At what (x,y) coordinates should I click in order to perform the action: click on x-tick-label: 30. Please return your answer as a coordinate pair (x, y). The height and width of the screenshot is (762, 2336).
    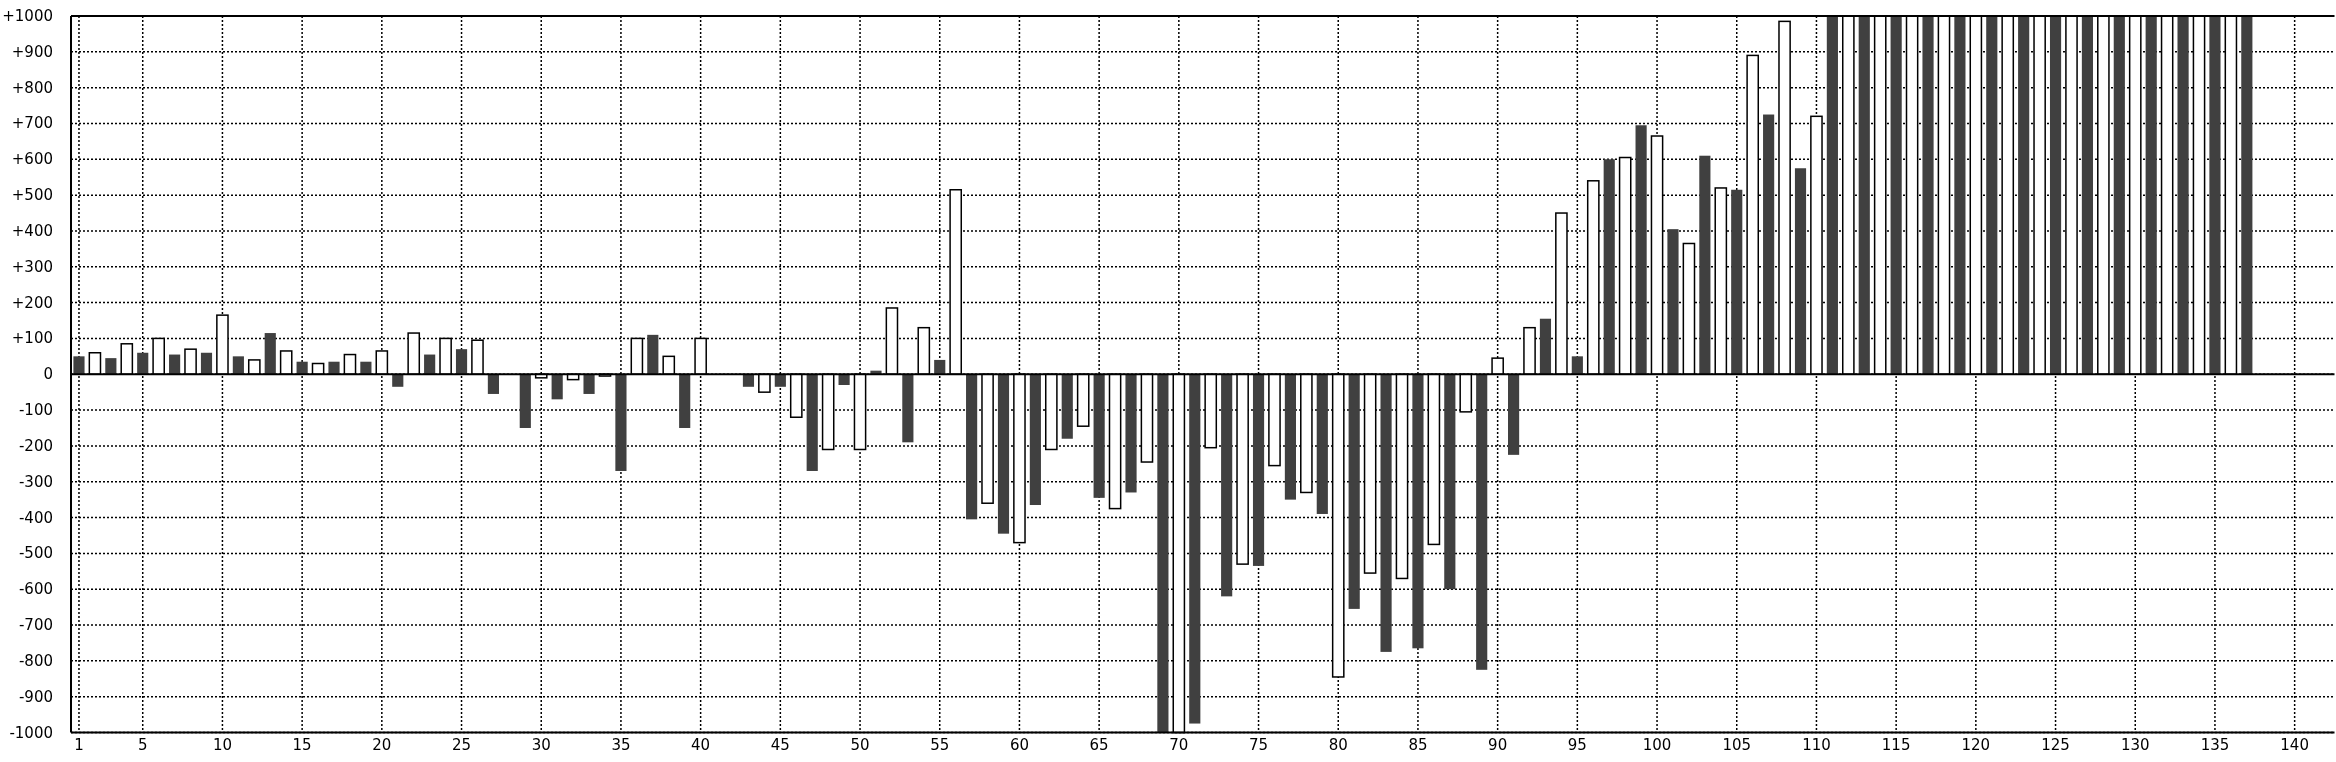
    Looking at the image, I should click on (541, 745).